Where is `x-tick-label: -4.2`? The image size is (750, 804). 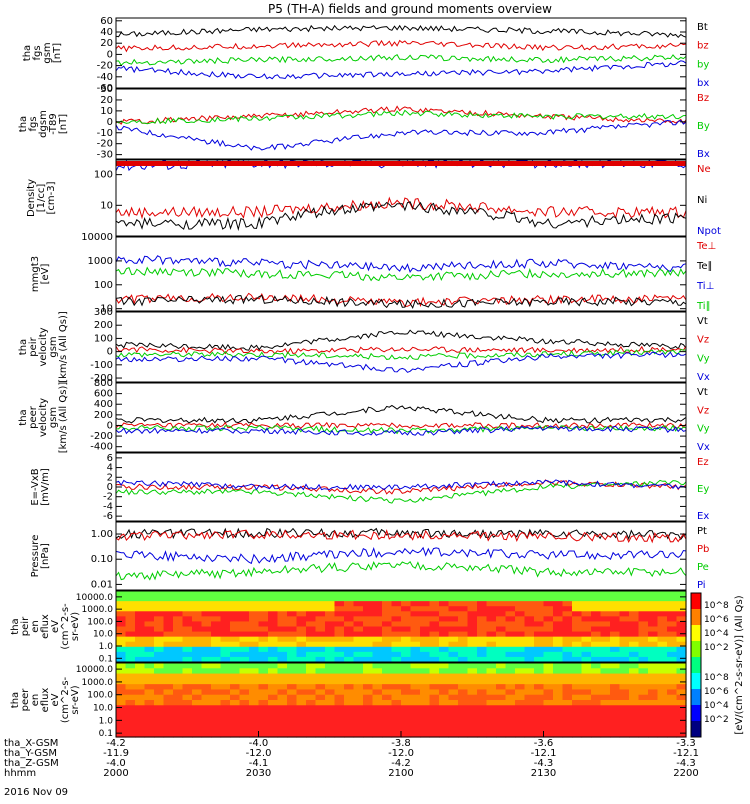 x-tick-label: -4.2 is located at coordinates (116, 743).